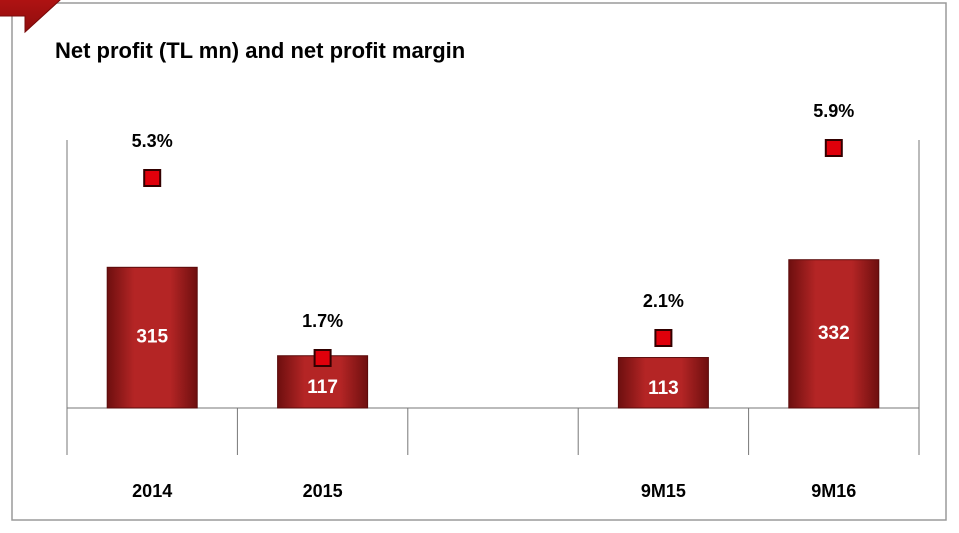 This screenshot has width=959, height=533. What do you see at coordinates (833, 111) in the screenshot?
I see `margin-label: 5.9%` at bounding box center [833, 111].